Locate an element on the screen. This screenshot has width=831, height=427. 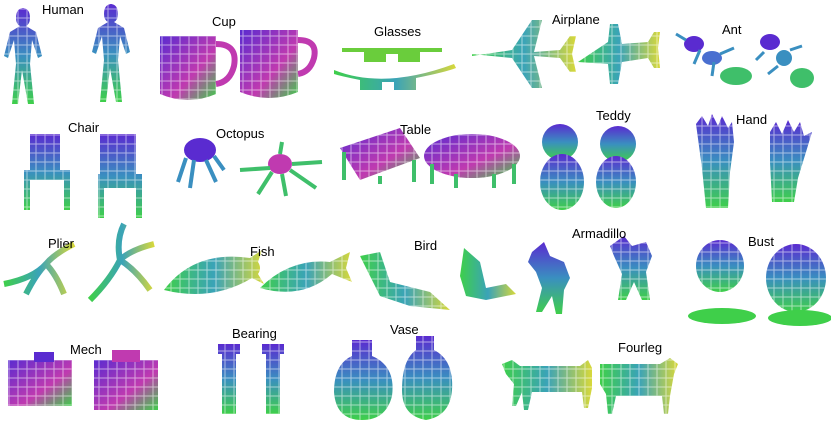
airplane-shape is located at coordinates (566, 54).